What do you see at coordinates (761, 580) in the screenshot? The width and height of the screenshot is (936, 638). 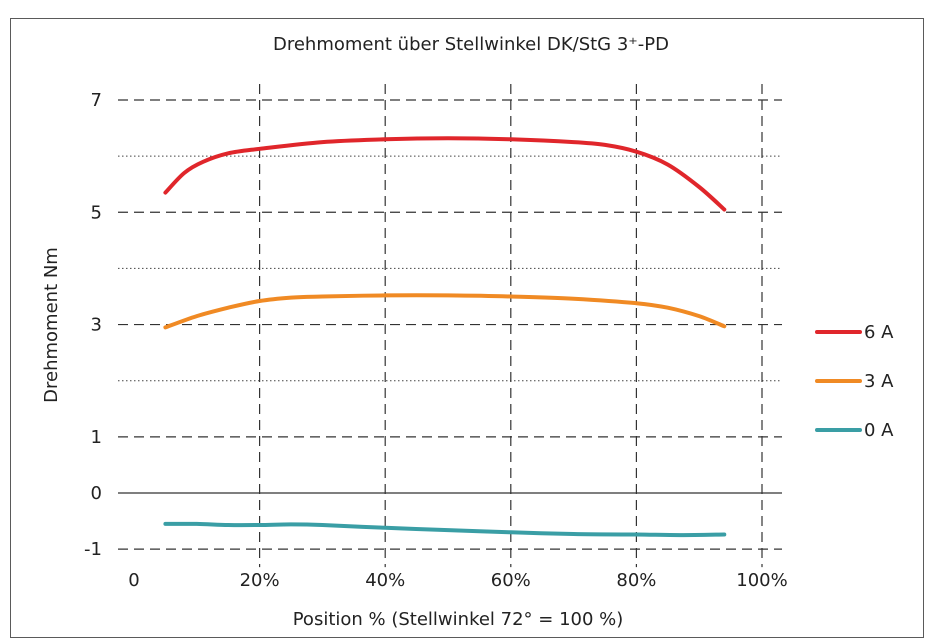 I see `x-tick-label: 100%` at bounding box center [761, 580].